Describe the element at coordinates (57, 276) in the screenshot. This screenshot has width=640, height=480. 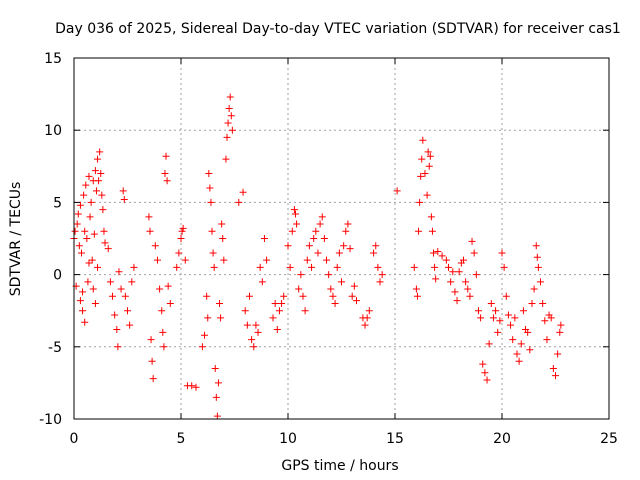
I see `y-tick-label: 0` at that location.